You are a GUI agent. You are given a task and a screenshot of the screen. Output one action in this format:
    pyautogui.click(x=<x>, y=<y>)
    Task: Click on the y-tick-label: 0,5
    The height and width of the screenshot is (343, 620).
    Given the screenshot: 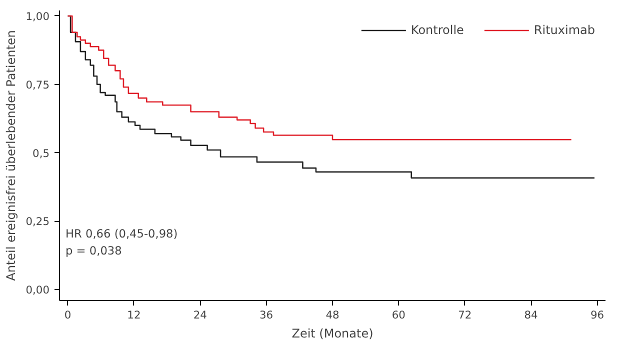 What is the action you would take?
    pyautogui.click(x=41, y=153)
    